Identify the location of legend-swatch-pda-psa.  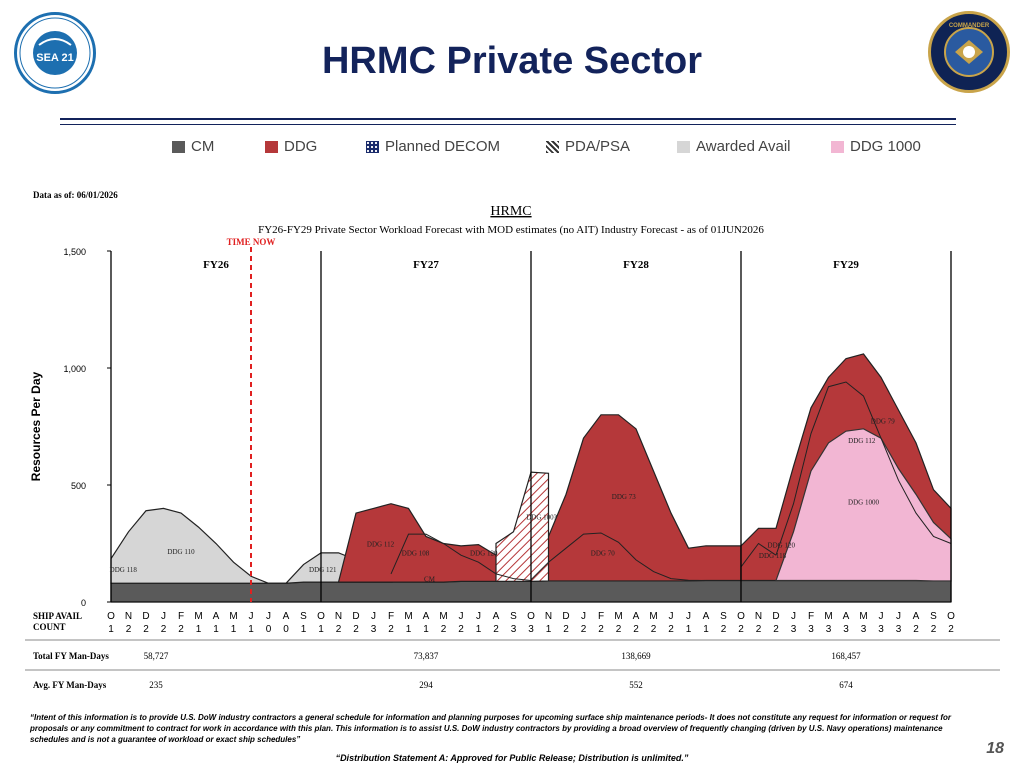
(552, 146).